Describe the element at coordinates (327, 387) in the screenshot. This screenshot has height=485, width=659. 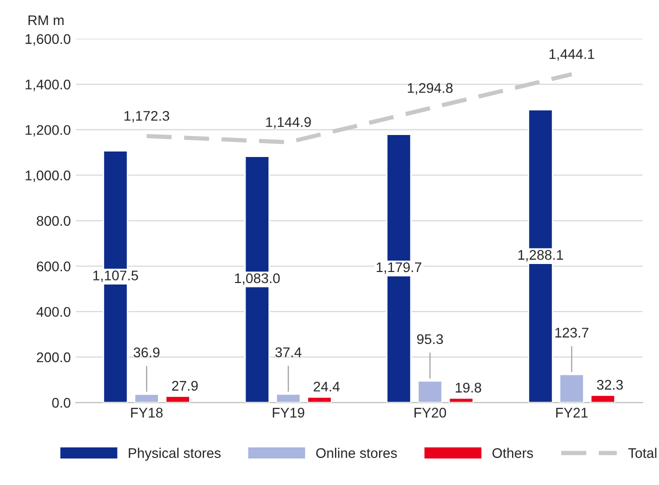
I see `data-label: 24.4` at that location.